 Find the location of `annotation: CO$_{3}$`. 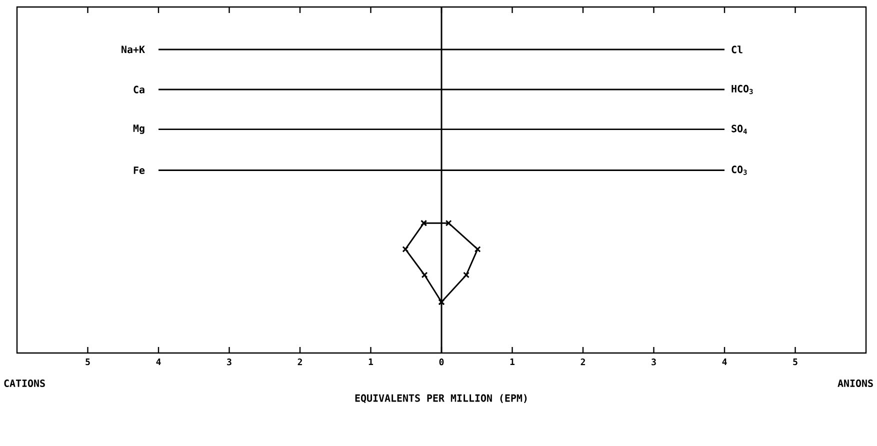

annotation: CO$_{3}$ is located at coordinates (739, 170).